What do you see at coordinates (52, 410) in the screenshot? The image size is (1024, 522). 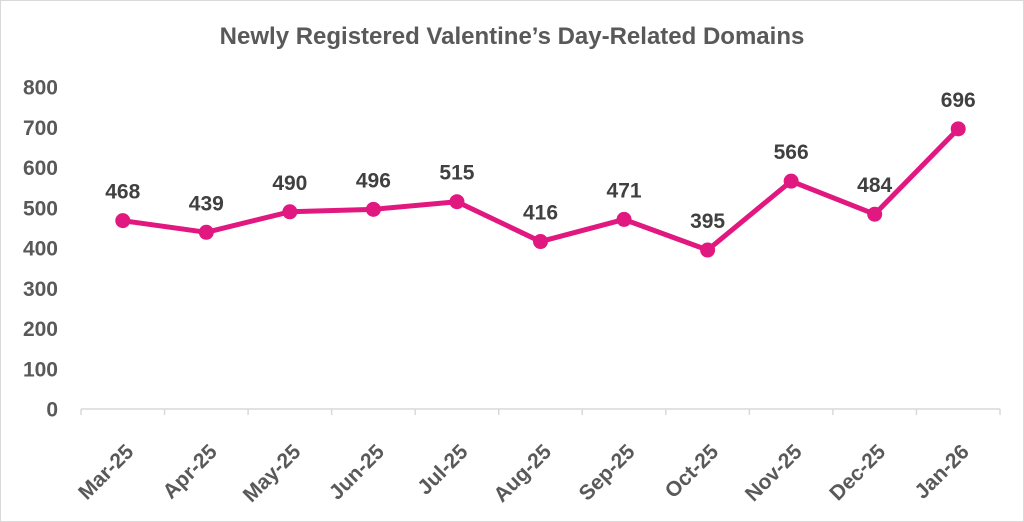 I see `y-axis-tick-label: 0` at bounding box center [52, 410].